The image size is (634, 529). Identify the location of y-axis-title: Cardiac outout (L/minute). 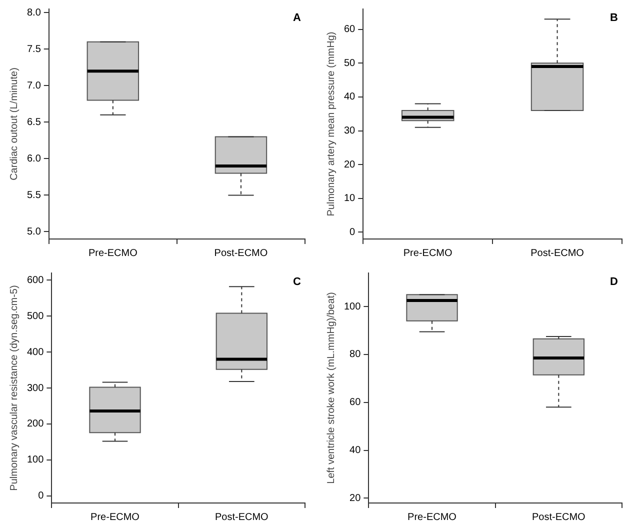
(14, 124).